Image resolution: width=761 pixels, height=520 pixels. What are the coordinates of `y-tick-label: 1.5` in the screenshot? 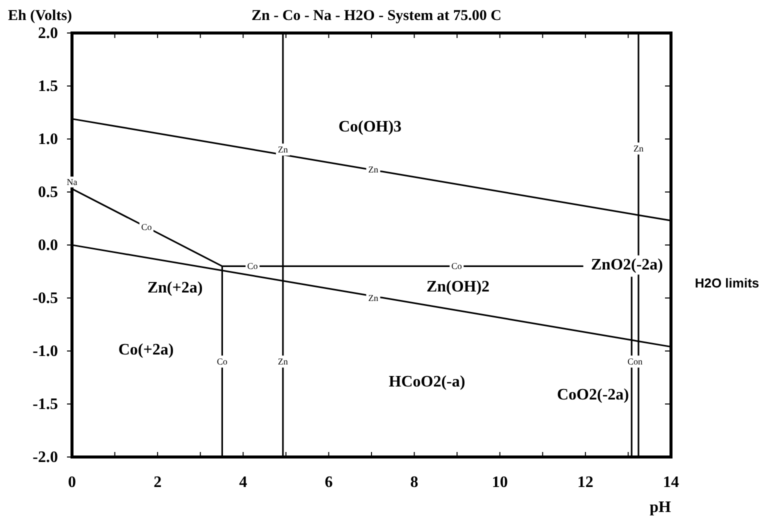 It's located at (48, 86).